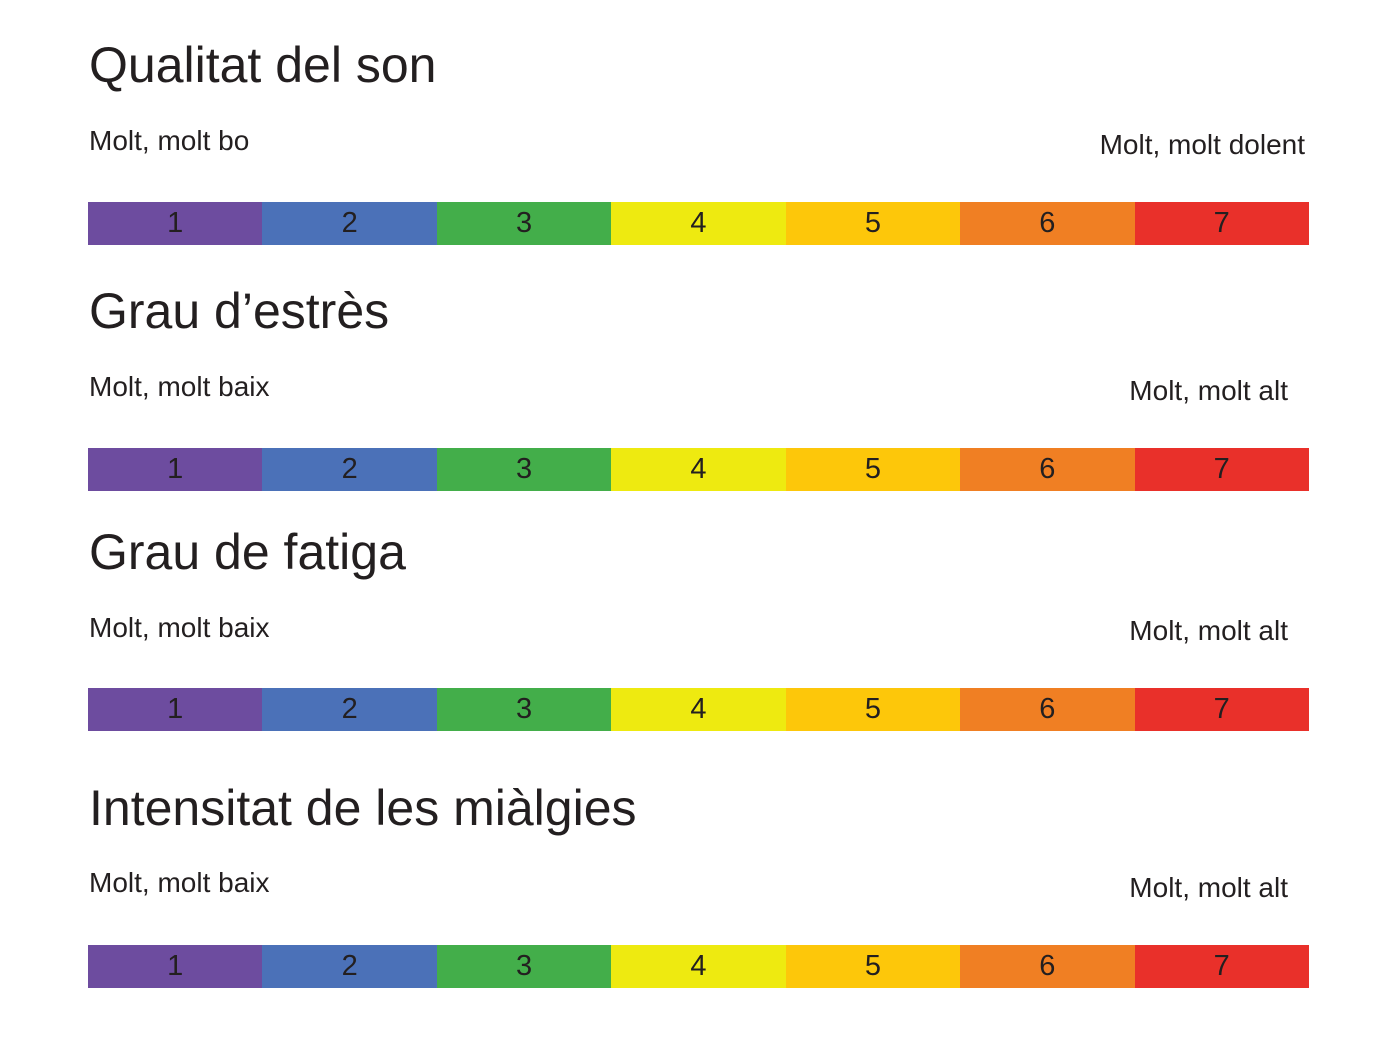  What do you see at coordinates (263, 65) in the screenshot?
I see `section-title: Qualitat del son` at bounding box center [263, 65].